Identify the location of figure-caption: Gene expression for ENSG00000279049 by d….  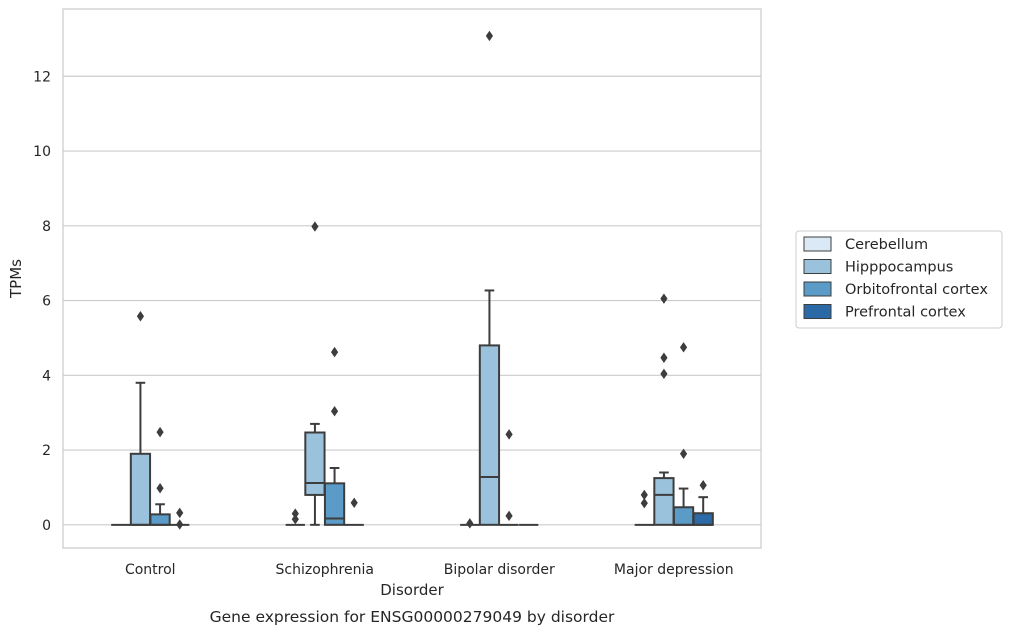
(412, 617).